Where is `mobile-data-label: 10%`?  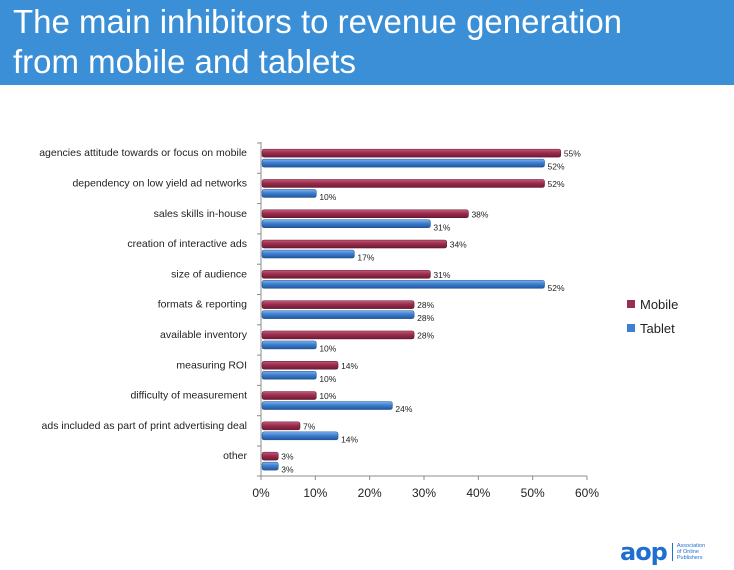
mobile-data-label: 10% is located at coordinates (327, 396).